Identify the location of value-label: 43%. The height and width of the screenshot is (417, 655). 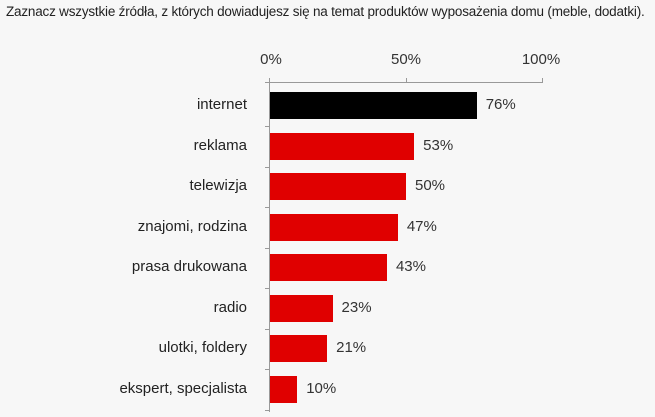
(410, 266).